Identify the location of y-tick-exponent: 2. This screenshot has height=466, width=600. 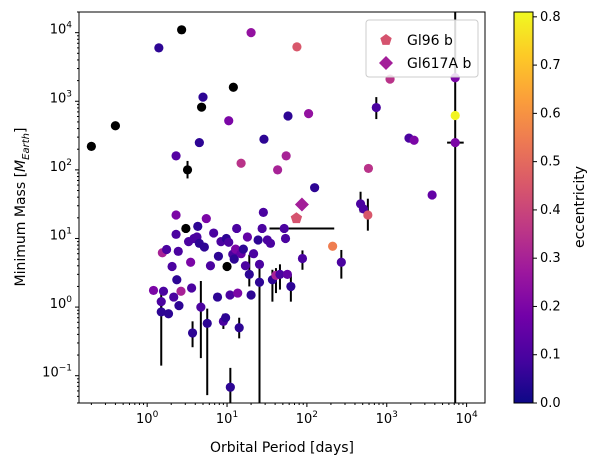
(69, 163).